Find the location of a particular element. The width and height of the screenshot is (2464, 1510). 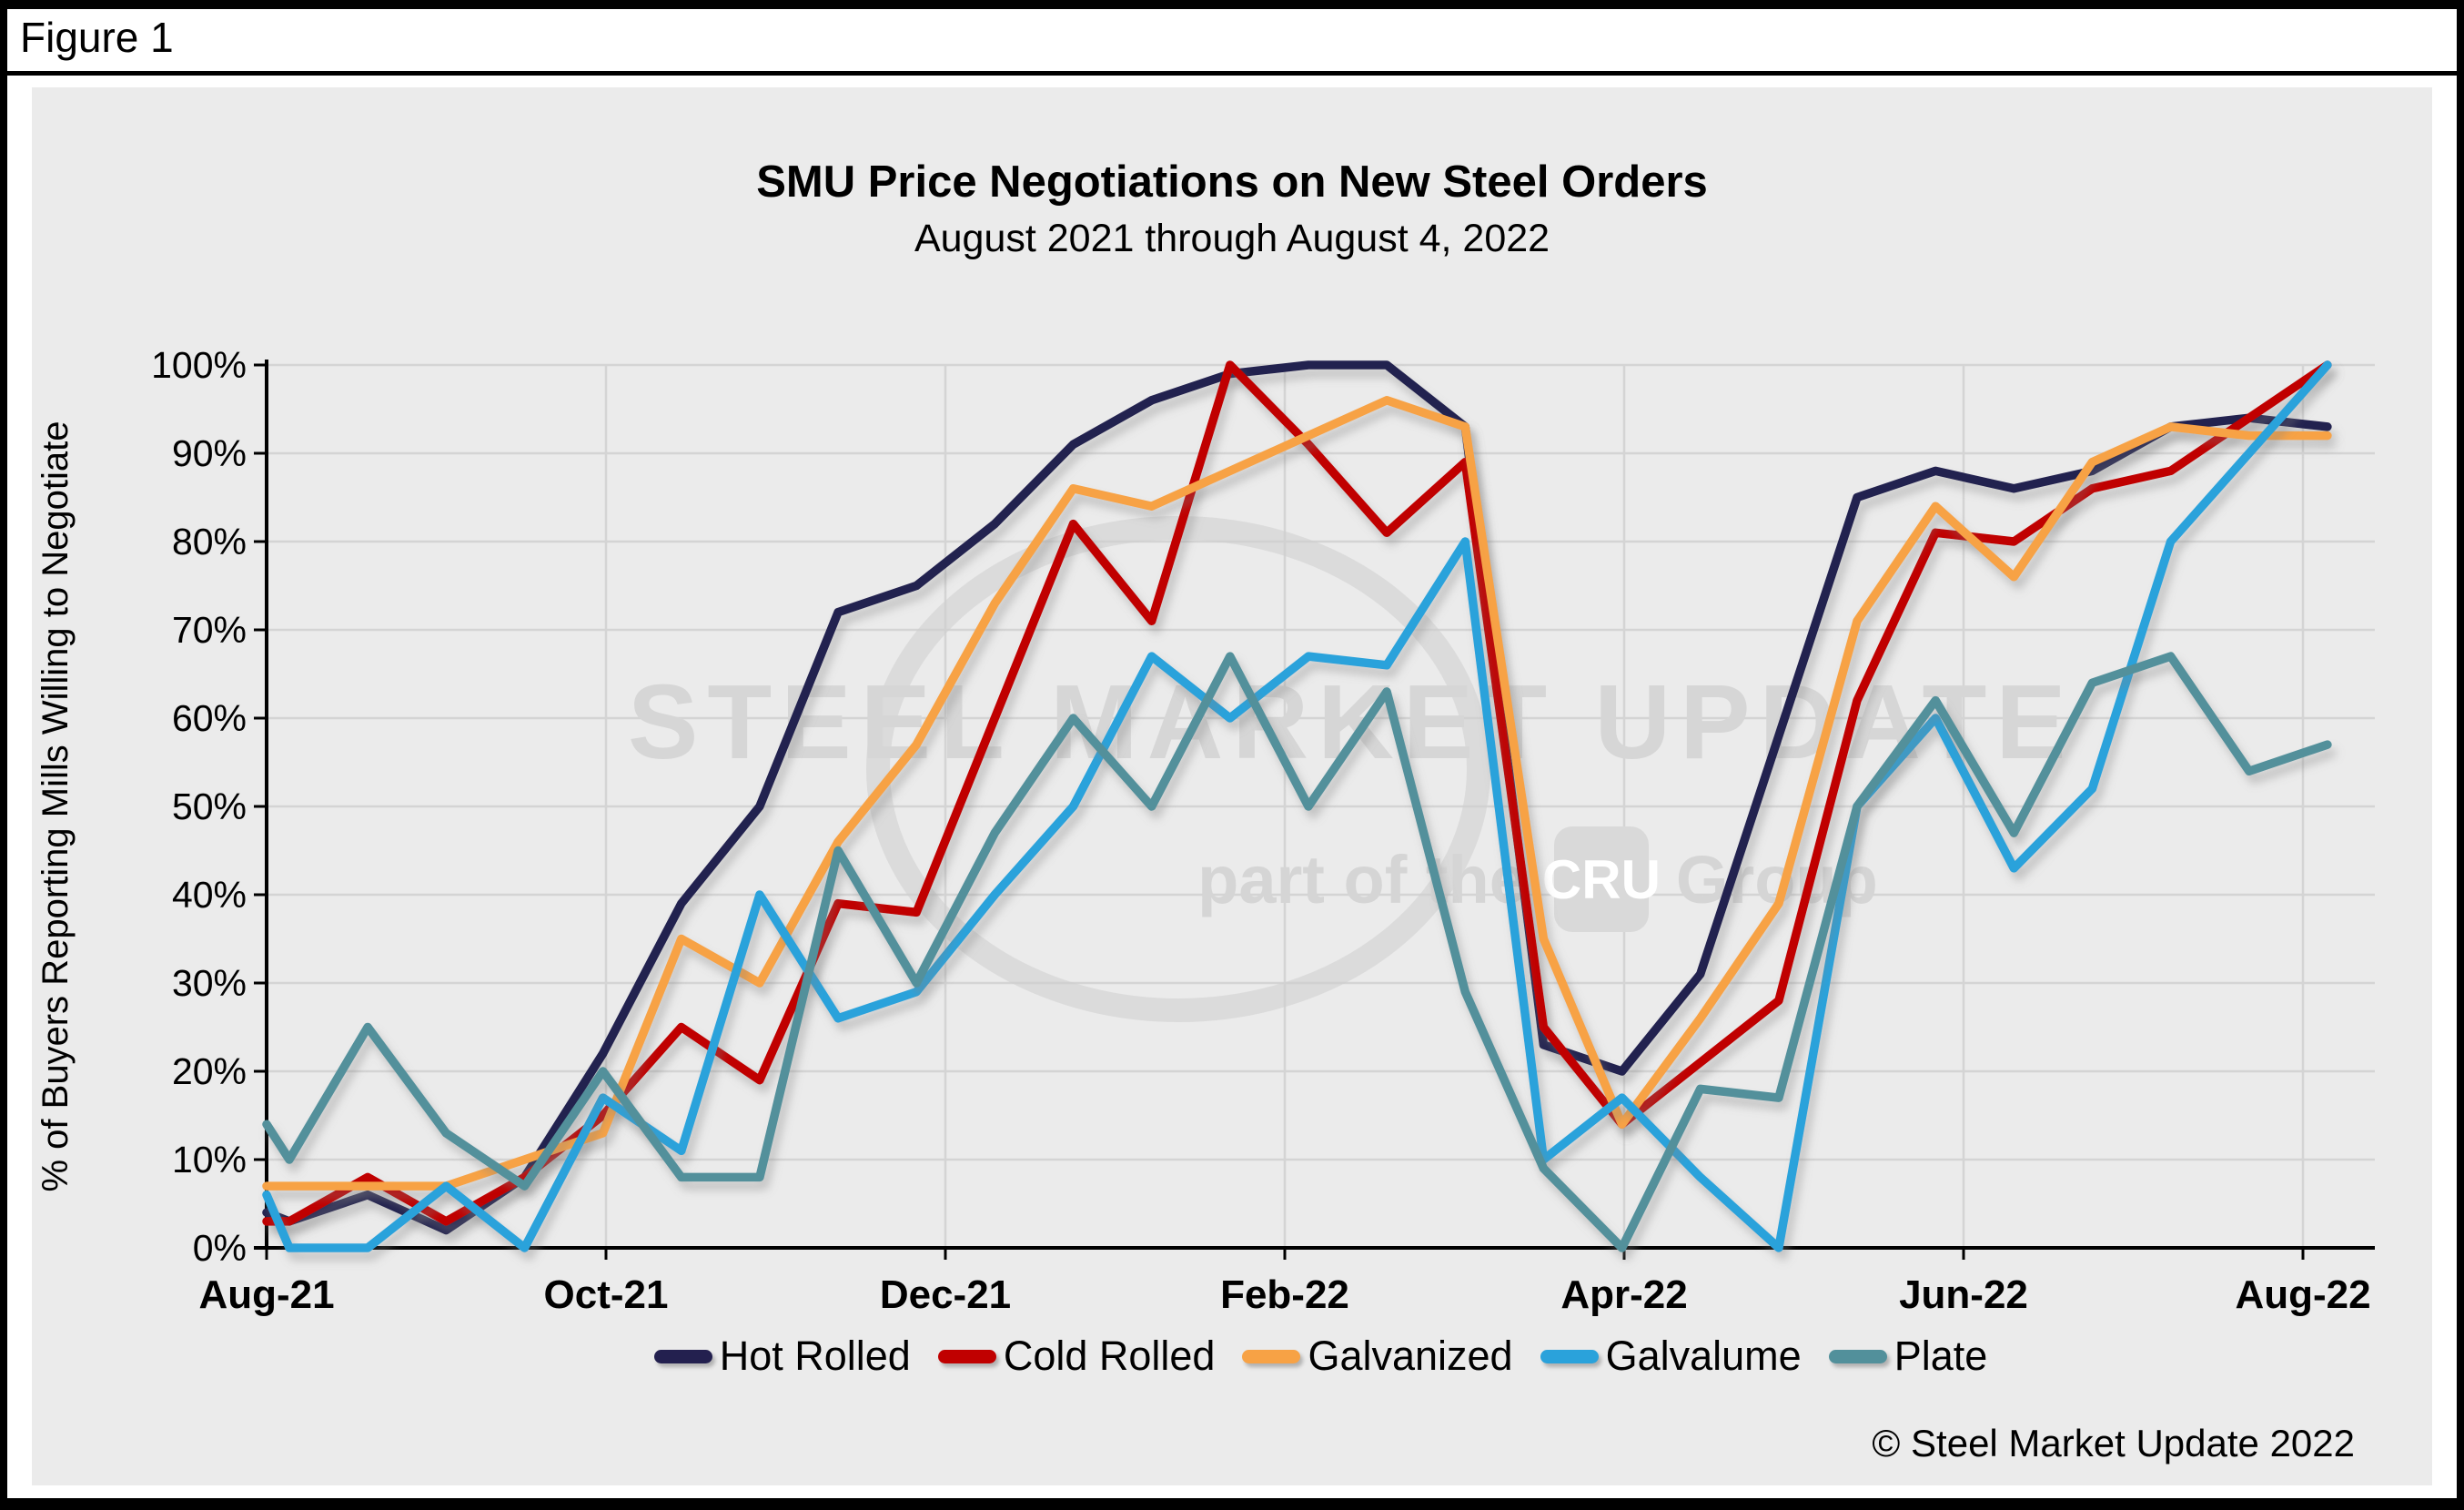

figure-label: Figure 1 is located at coordinates (97, 37).